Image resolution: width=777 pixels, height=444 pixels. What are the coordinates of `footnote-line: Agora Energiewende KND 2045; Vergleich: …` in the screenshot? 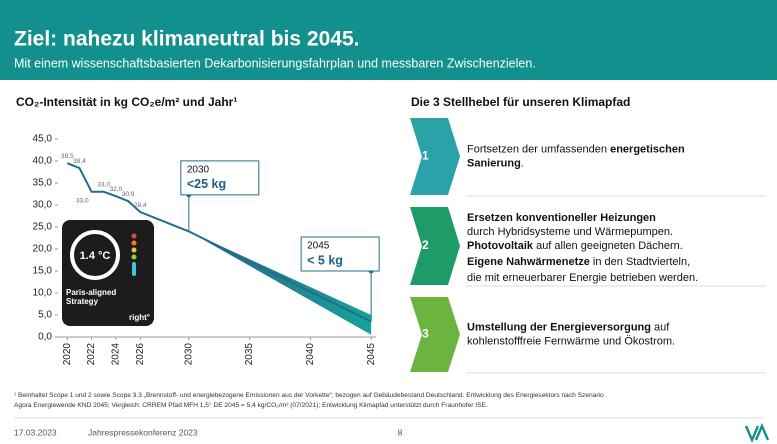 It's located at (251, 405).